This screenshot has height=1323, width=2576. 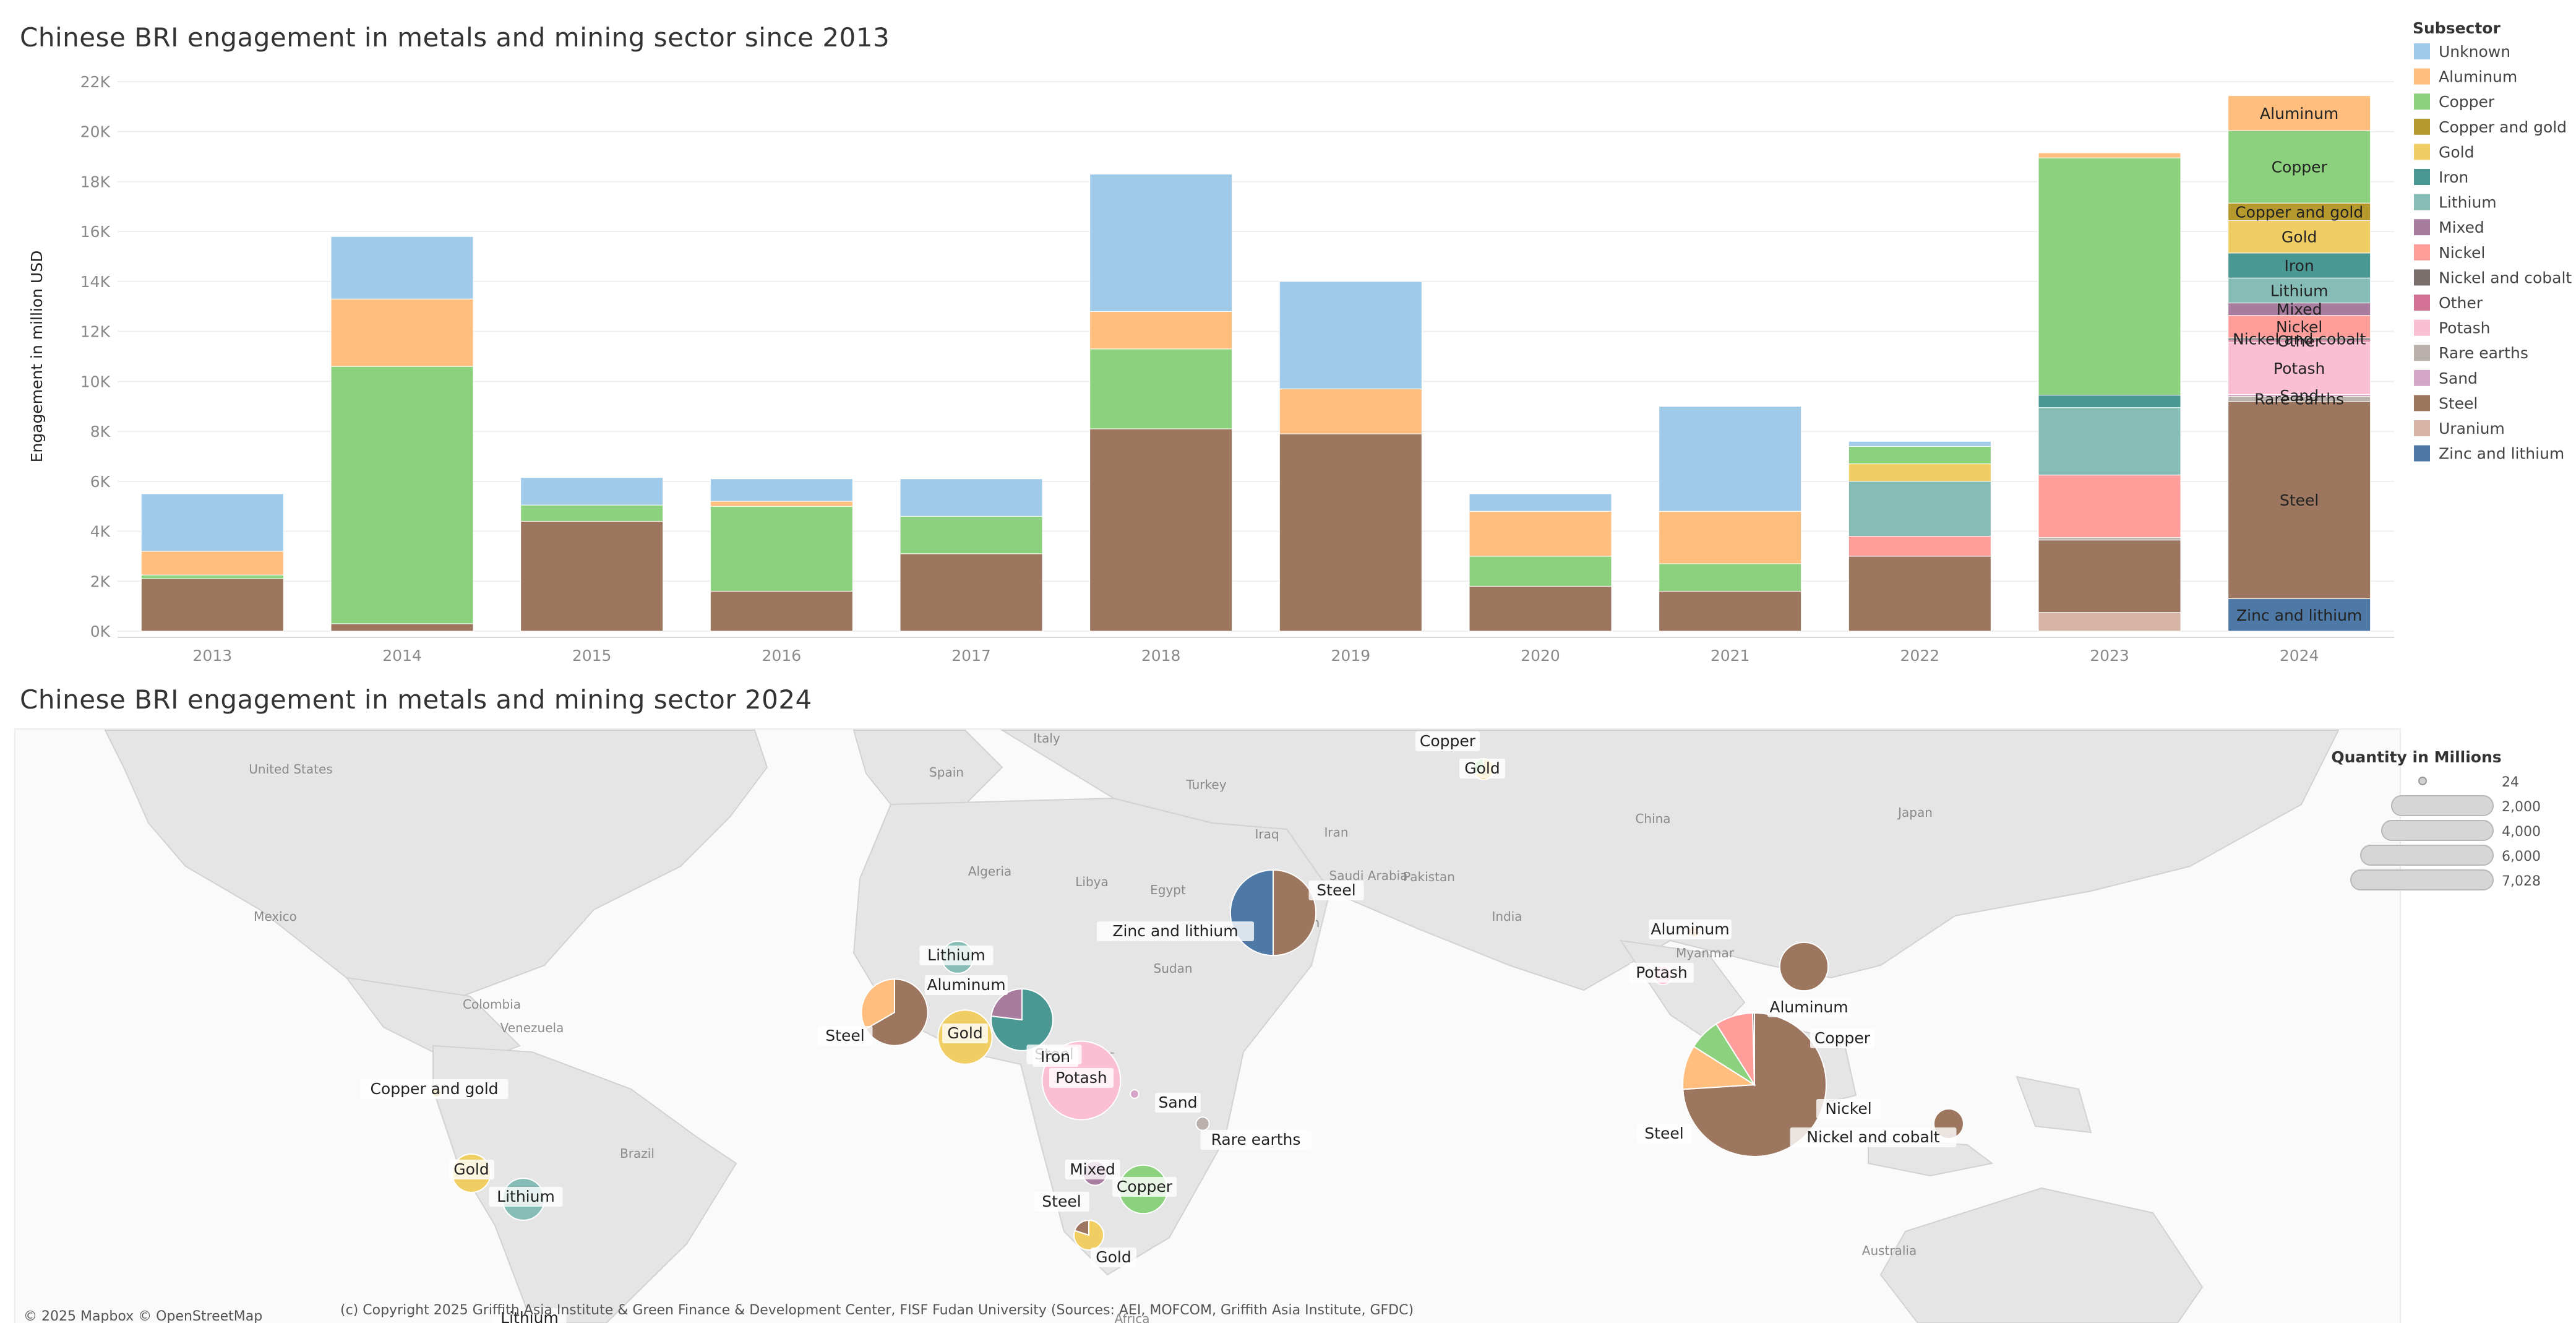 What do you see at coordinates (1652, 818) in the screenshot?
I see `geo-label: China` at bounding box center [1652, 818].